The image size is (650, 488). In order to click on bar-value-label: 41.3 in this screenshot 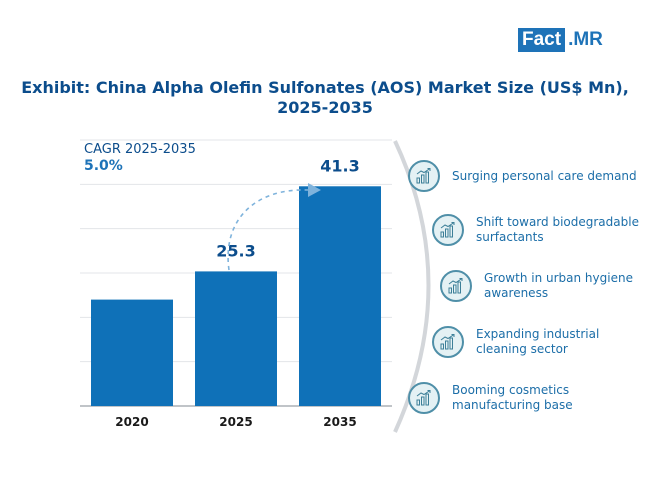, I will do `click(339, 165)`.